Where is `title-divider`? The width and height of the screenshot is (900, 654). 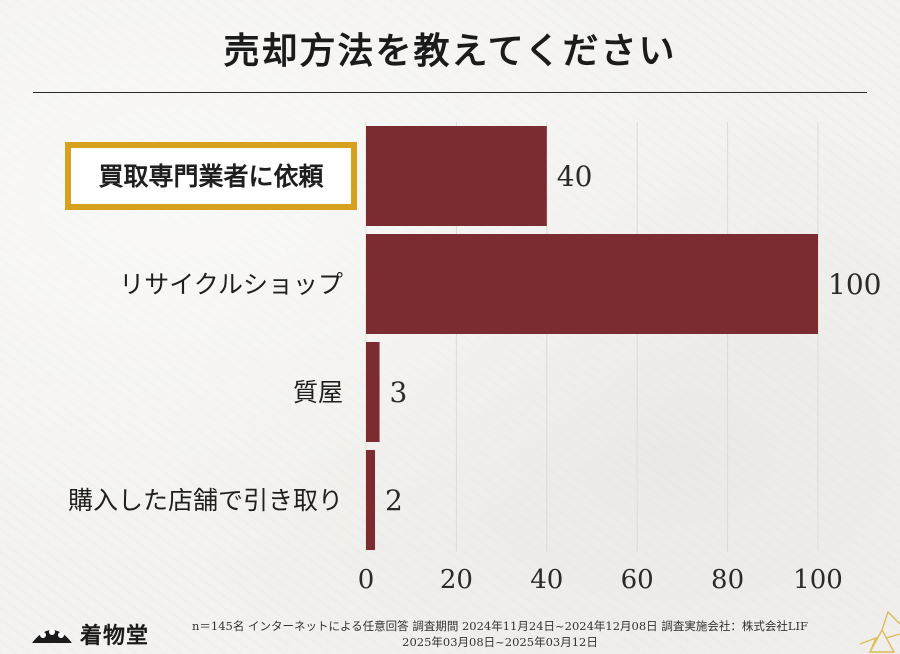 title-divider is located at coordinates (450, 92).